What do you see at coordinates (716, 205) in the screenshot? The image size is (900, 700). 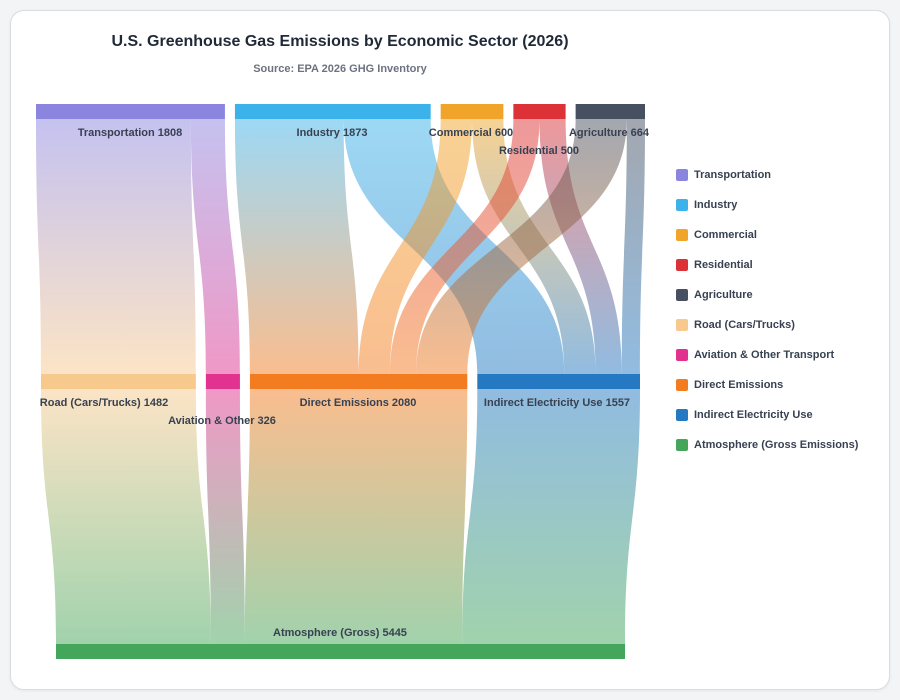 I see `legend-label: Industry` at bounding box center [716, 205].